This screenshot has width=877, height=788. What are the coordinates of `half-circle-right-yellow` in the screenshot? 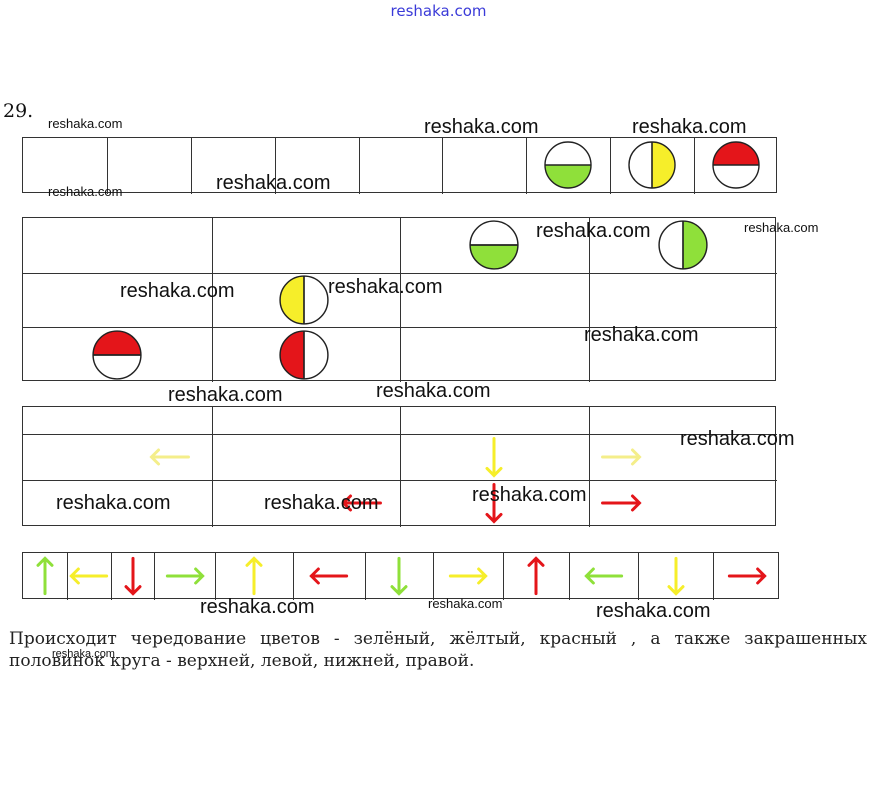 It's located at (652, 165).